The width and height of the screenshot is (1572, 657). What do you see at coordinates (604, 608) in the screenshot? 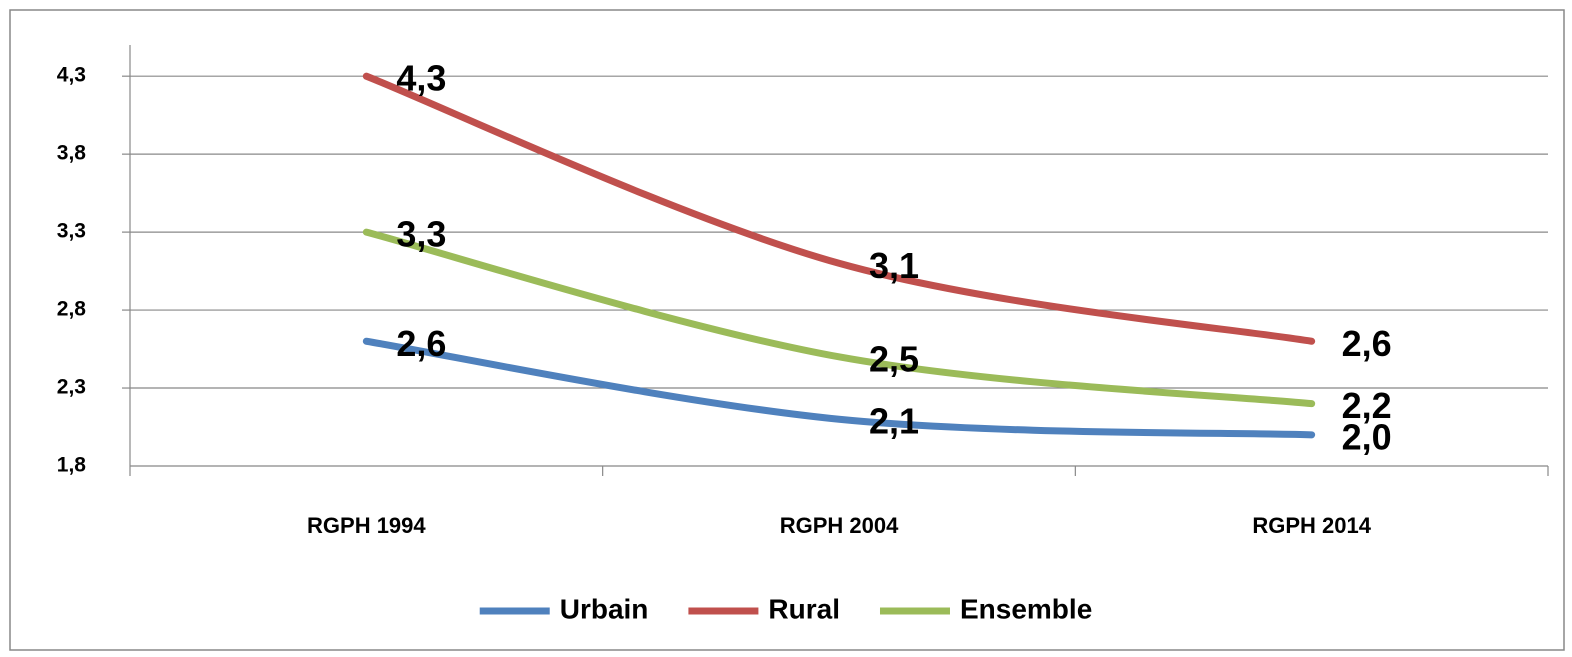
I see `legend-label: Urbain` at bounding box center [604, 608].